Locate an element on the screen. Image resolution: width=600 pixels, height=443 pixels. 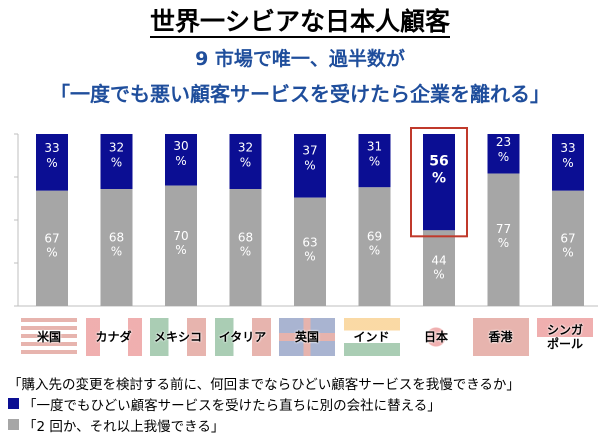
italy-flag-icon: イタリア is located at coordinates (242, 337).